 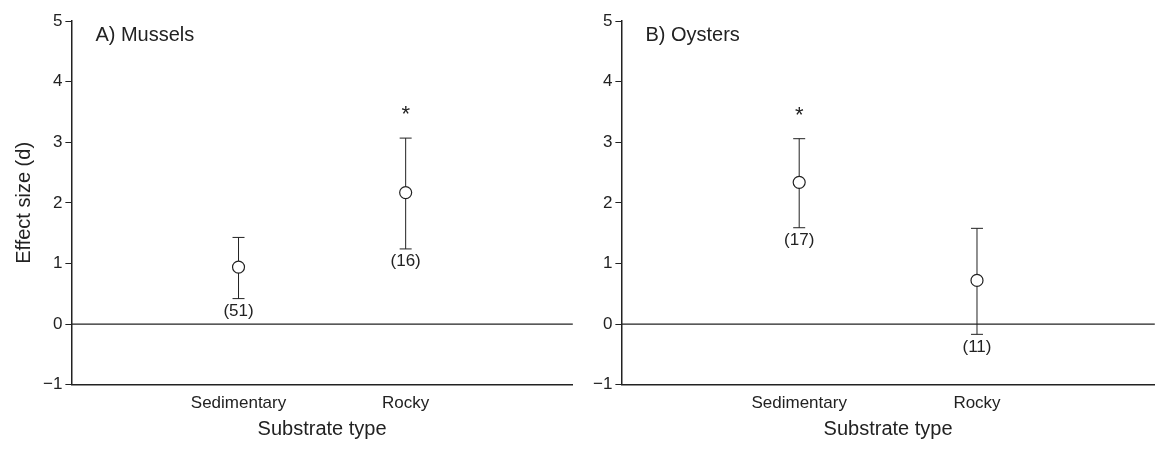 I want to click on annotation: (17), so click(x=799, y=239).